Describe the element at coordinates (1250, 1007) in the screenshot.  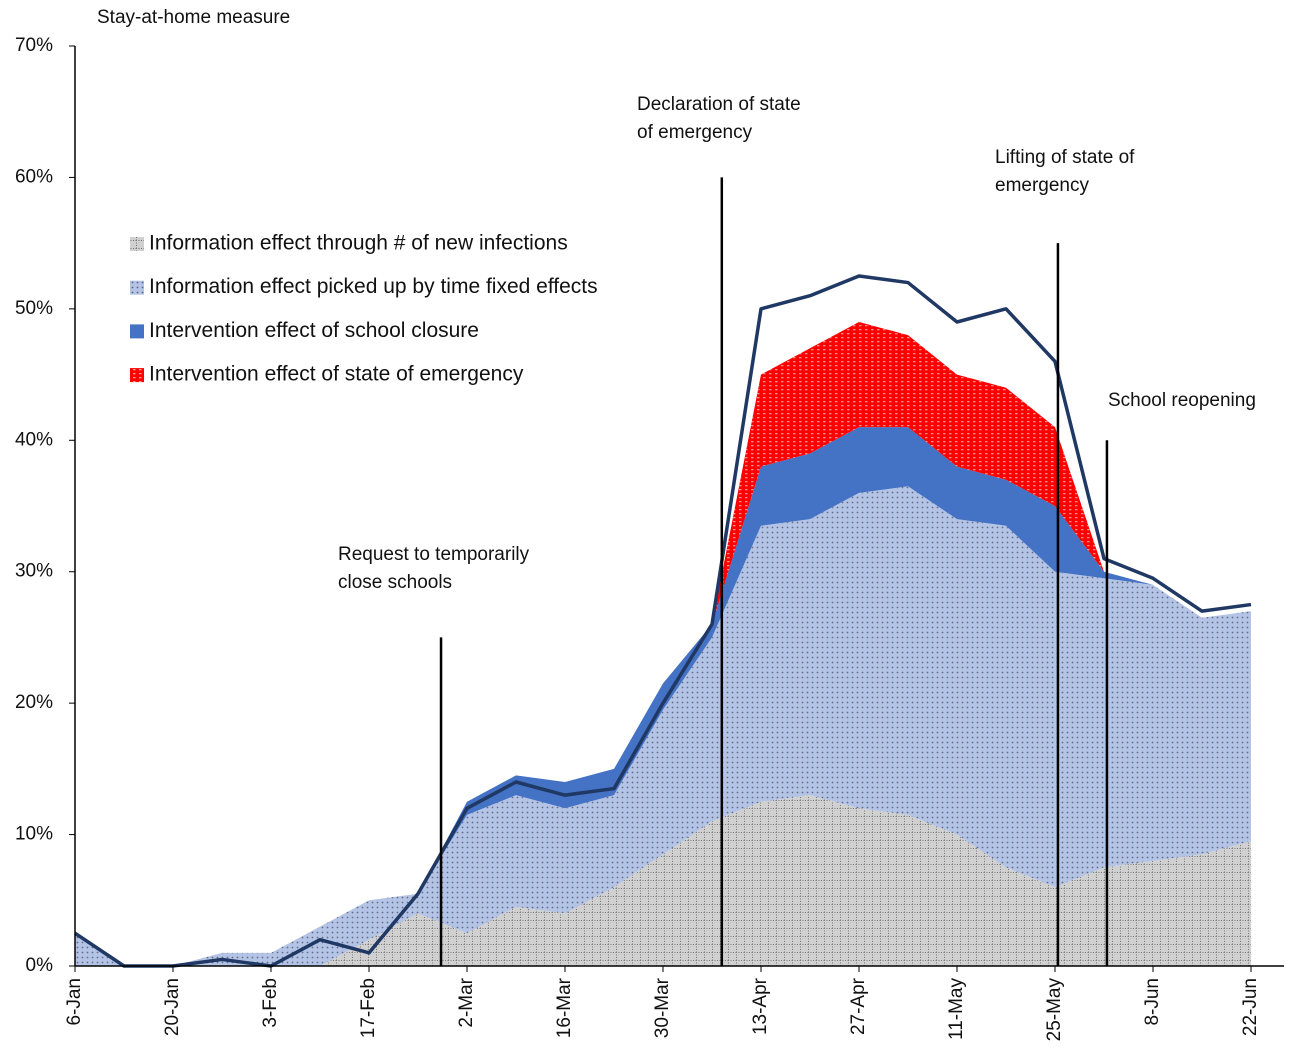
I see `x-tick-label: 22-Jun` at that location.